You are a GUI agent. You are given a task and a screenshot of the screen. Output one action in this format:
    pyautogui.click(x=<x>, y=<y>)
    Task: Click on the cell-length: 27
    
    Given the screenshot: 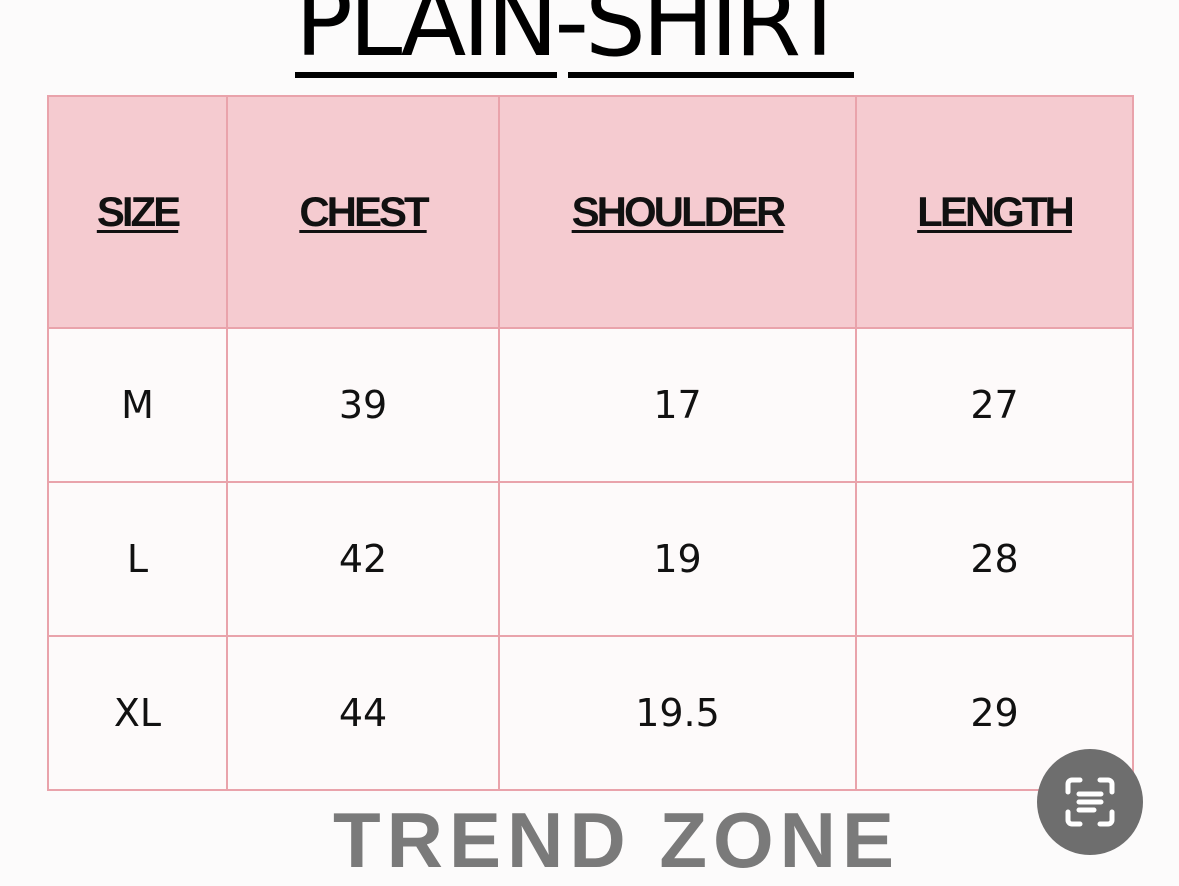 What is the action you would take?
    pyautogui.click(x=994, y=405)
    